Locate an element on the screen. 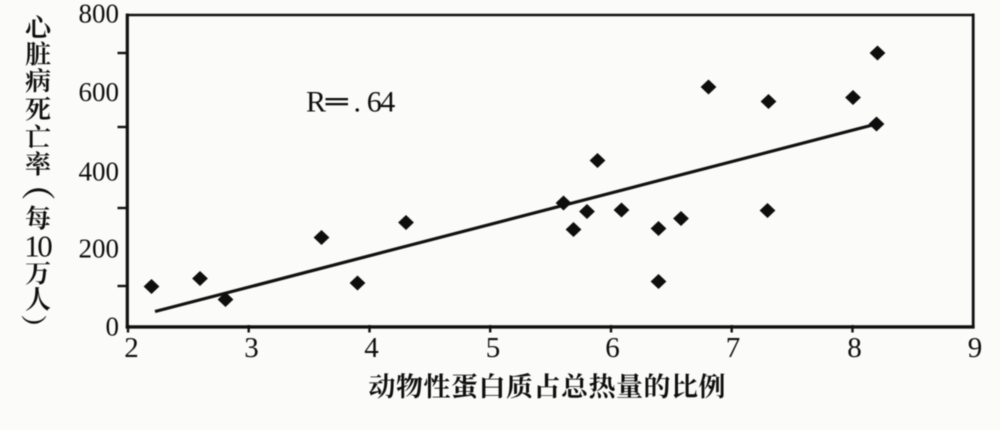 This screenshot has height=430, width=1000. svg-text: 600 is located at coordinates (99, 92).